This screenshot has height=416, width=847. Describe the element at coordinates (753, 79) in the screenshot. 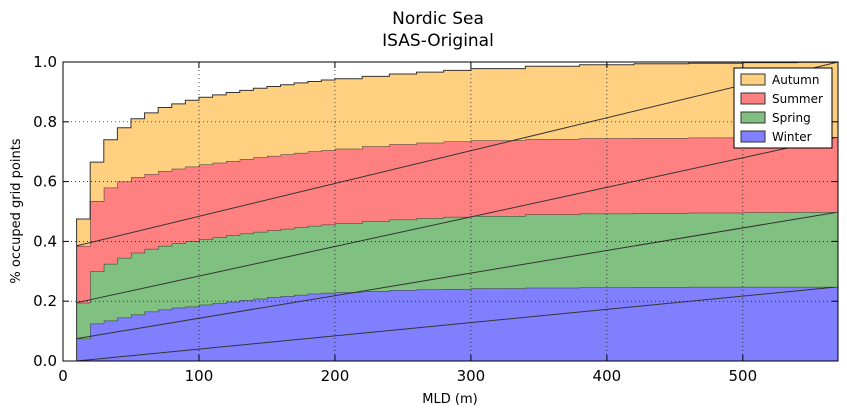

I see `legend-swatch-autumn` at that location.